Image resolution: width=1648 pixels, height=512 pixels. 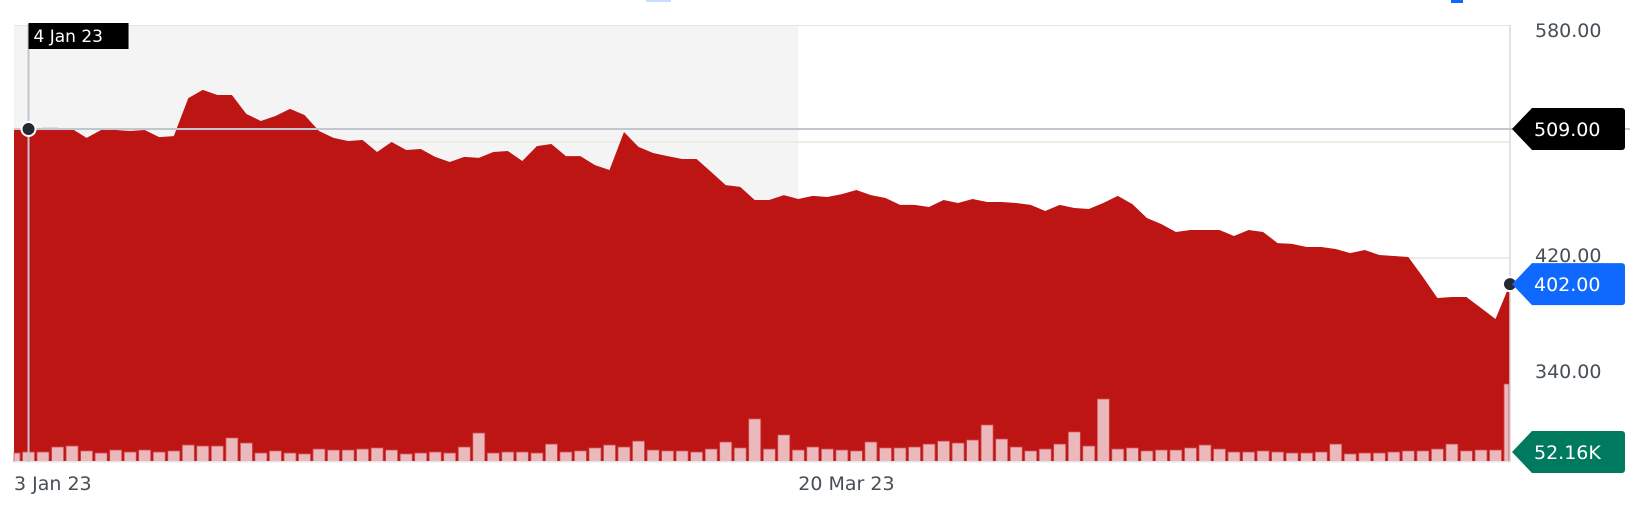 What do you see at coordinates (846, 484) in the screenshot?
I see `x-tick-label: 20 Mar 23` at bounding box center [846, 484].